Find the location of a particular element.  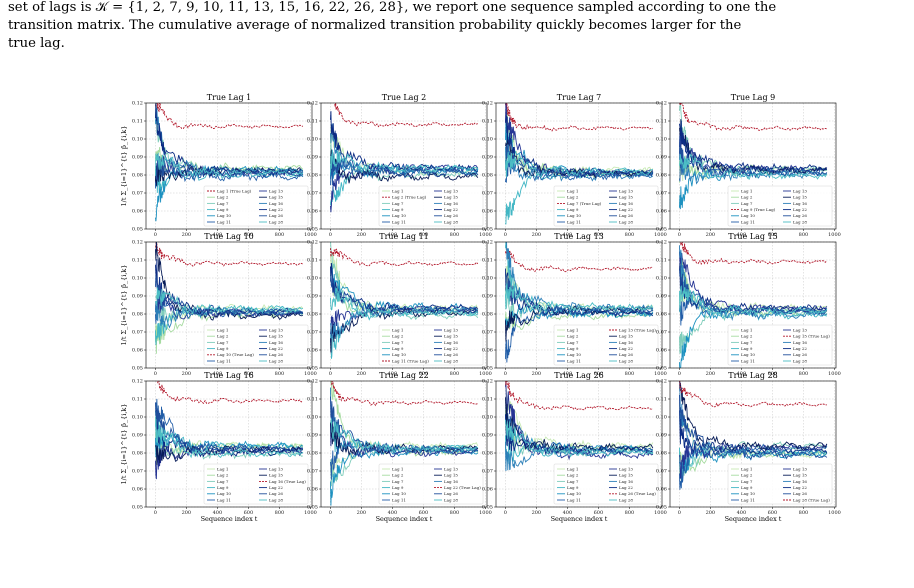

legend-label: Lag 9 is located at coordinates (223, 209).